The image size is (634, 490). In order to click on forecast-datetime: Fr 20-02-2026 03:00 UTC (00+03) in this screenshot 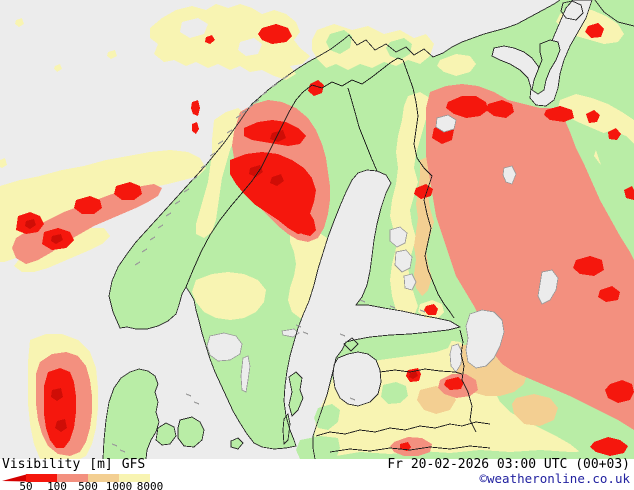, I will do `click(508, 464)`.